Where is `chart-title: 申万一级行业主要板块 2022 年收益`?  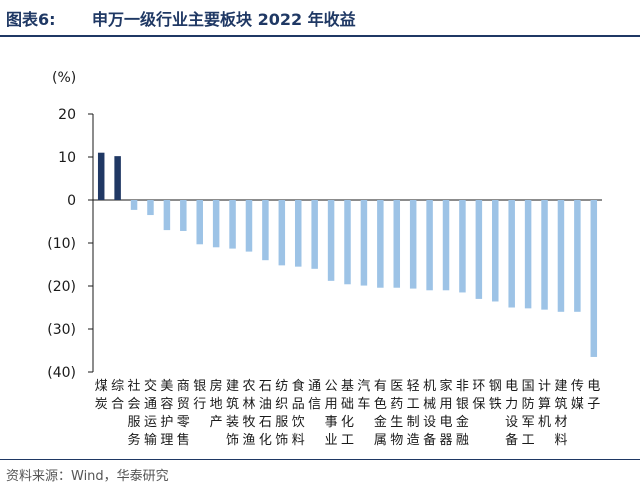 chart-title: 申万一级行业主要板块 2022 年收益 is located at coordinates (224, 19).